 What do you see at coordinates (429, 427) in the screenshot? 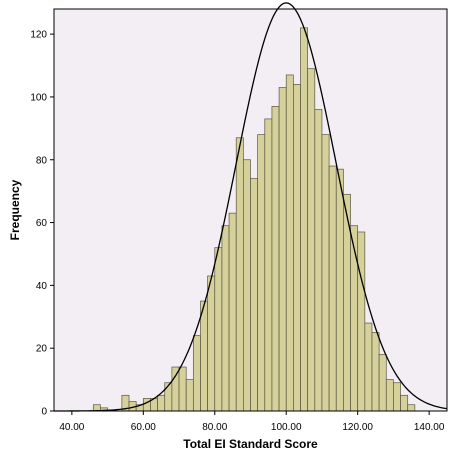
I see `x-tick-label: 140.00` at bounding box center [429, 427].